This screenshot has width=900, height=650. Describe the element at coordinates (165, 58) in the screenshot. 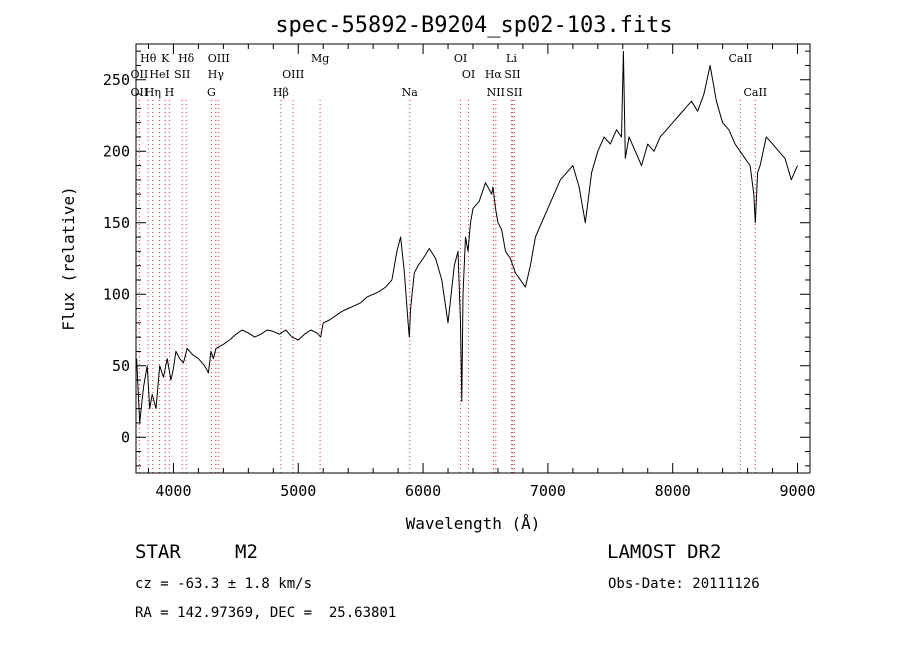

I see `line-marker-label: K` at that location.